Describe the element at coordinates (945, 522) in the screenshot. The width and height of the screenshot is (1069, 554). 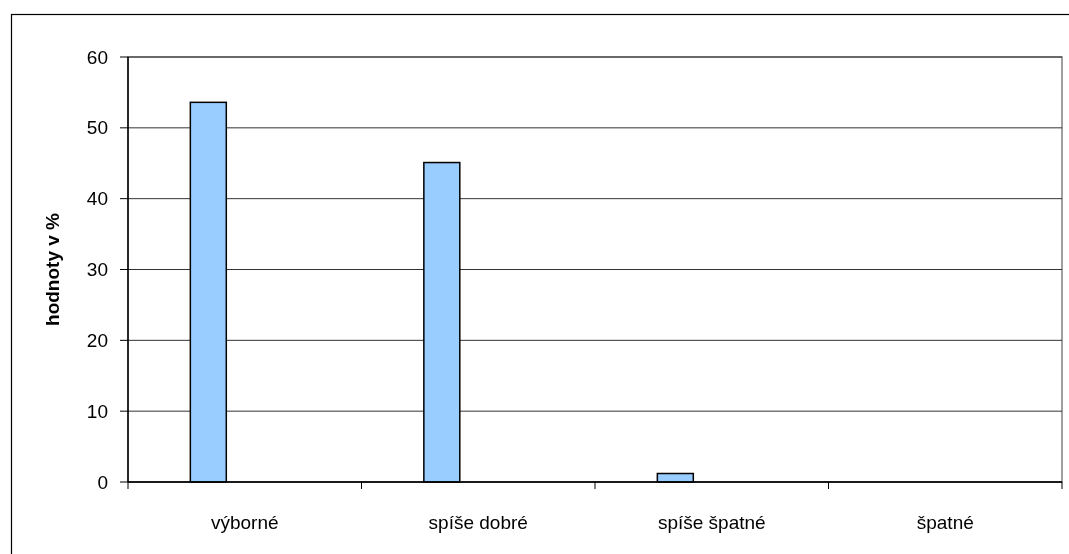
I see `x-tick-label: špatné` at that location.